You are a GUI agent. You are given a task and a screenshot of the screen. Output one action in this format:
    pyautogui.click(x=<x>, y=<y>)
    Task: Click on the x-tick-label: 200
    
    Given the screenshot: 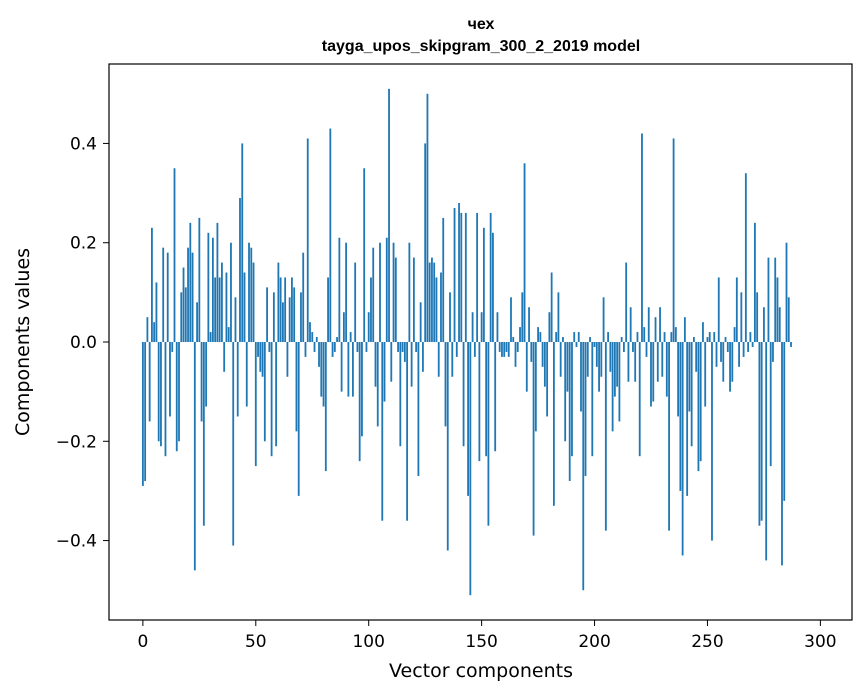 What is the action you would take?
    pyautogui.click(x=594, y=642)
    